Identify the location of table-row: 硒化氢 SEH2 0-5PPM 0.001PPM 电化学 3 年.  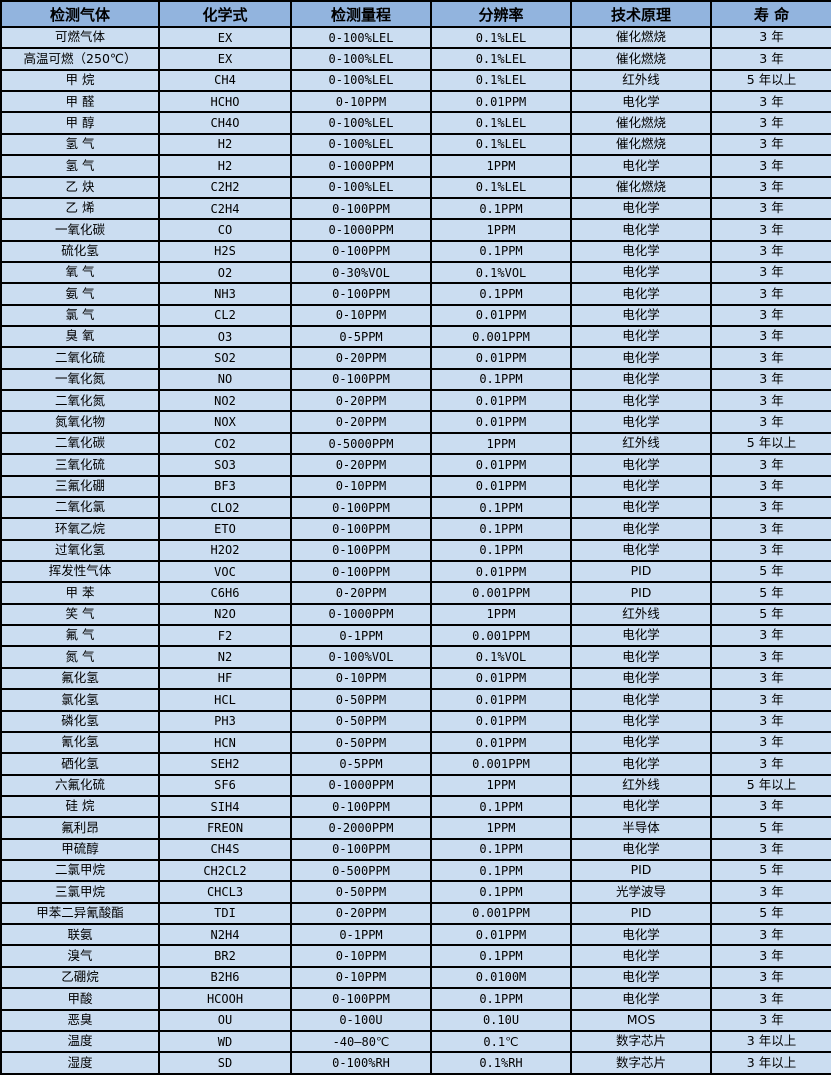
(415, 764).